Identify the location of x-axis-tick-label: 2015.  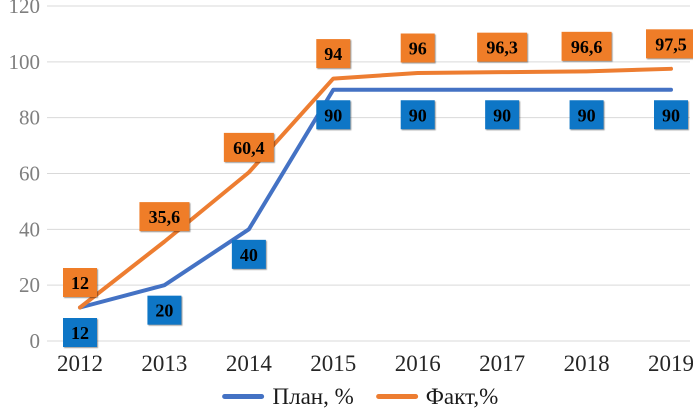
(333, 363).